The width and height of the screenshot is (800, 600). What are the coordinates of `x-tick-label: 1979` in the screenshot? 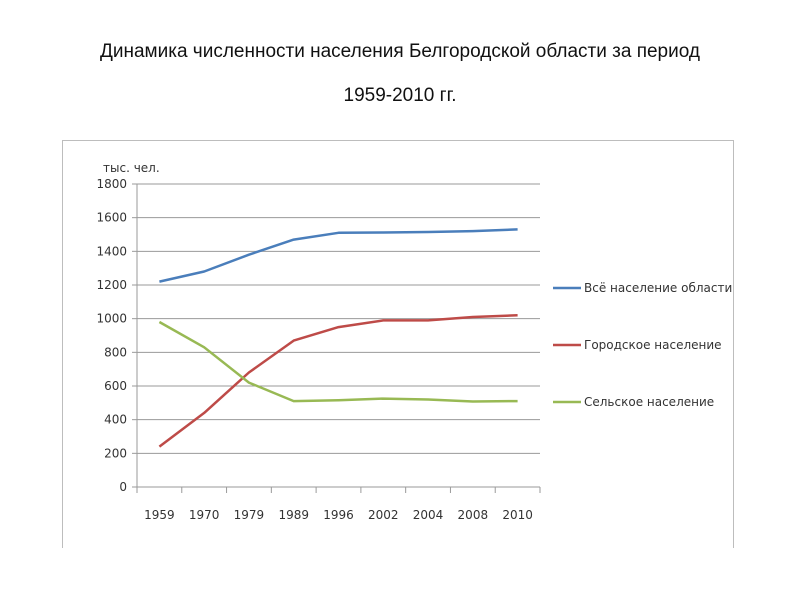 It's located at (249, 515).